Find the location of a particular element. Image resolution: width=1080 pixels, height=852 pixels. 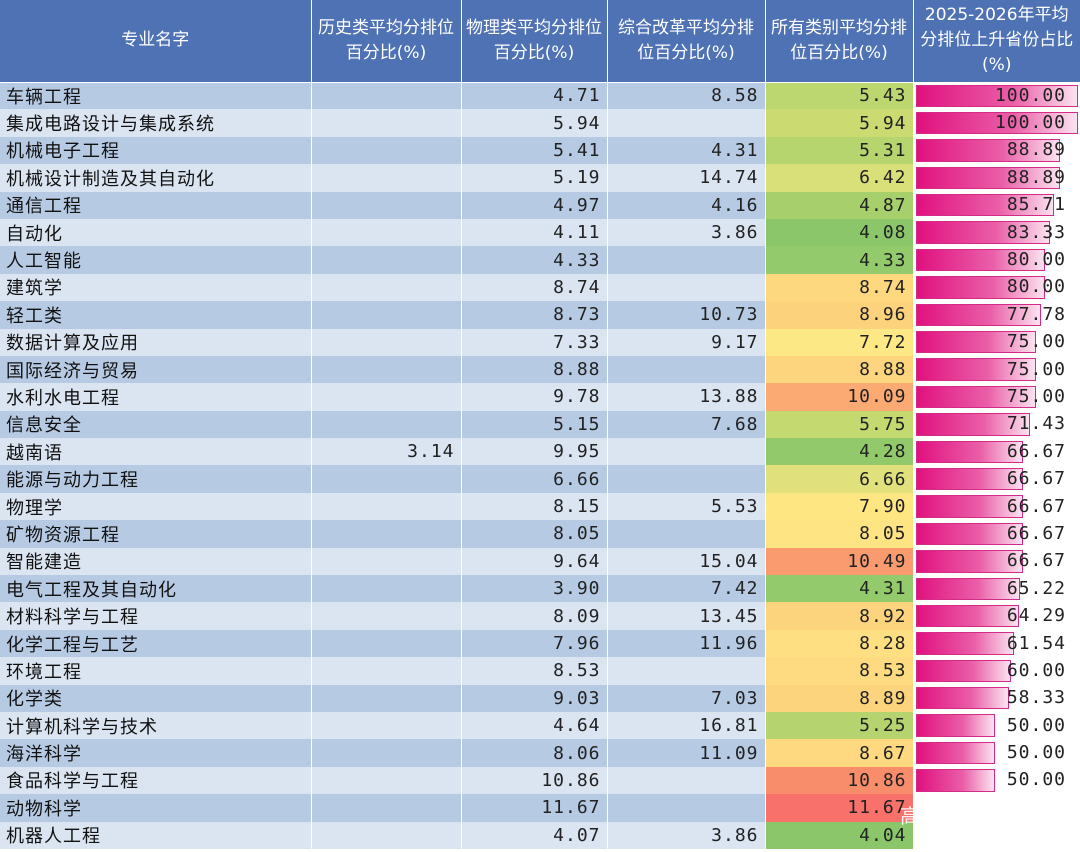

table-row: 环境工程 8.53 8.53 60.00 is located at coordinates (540, 671).